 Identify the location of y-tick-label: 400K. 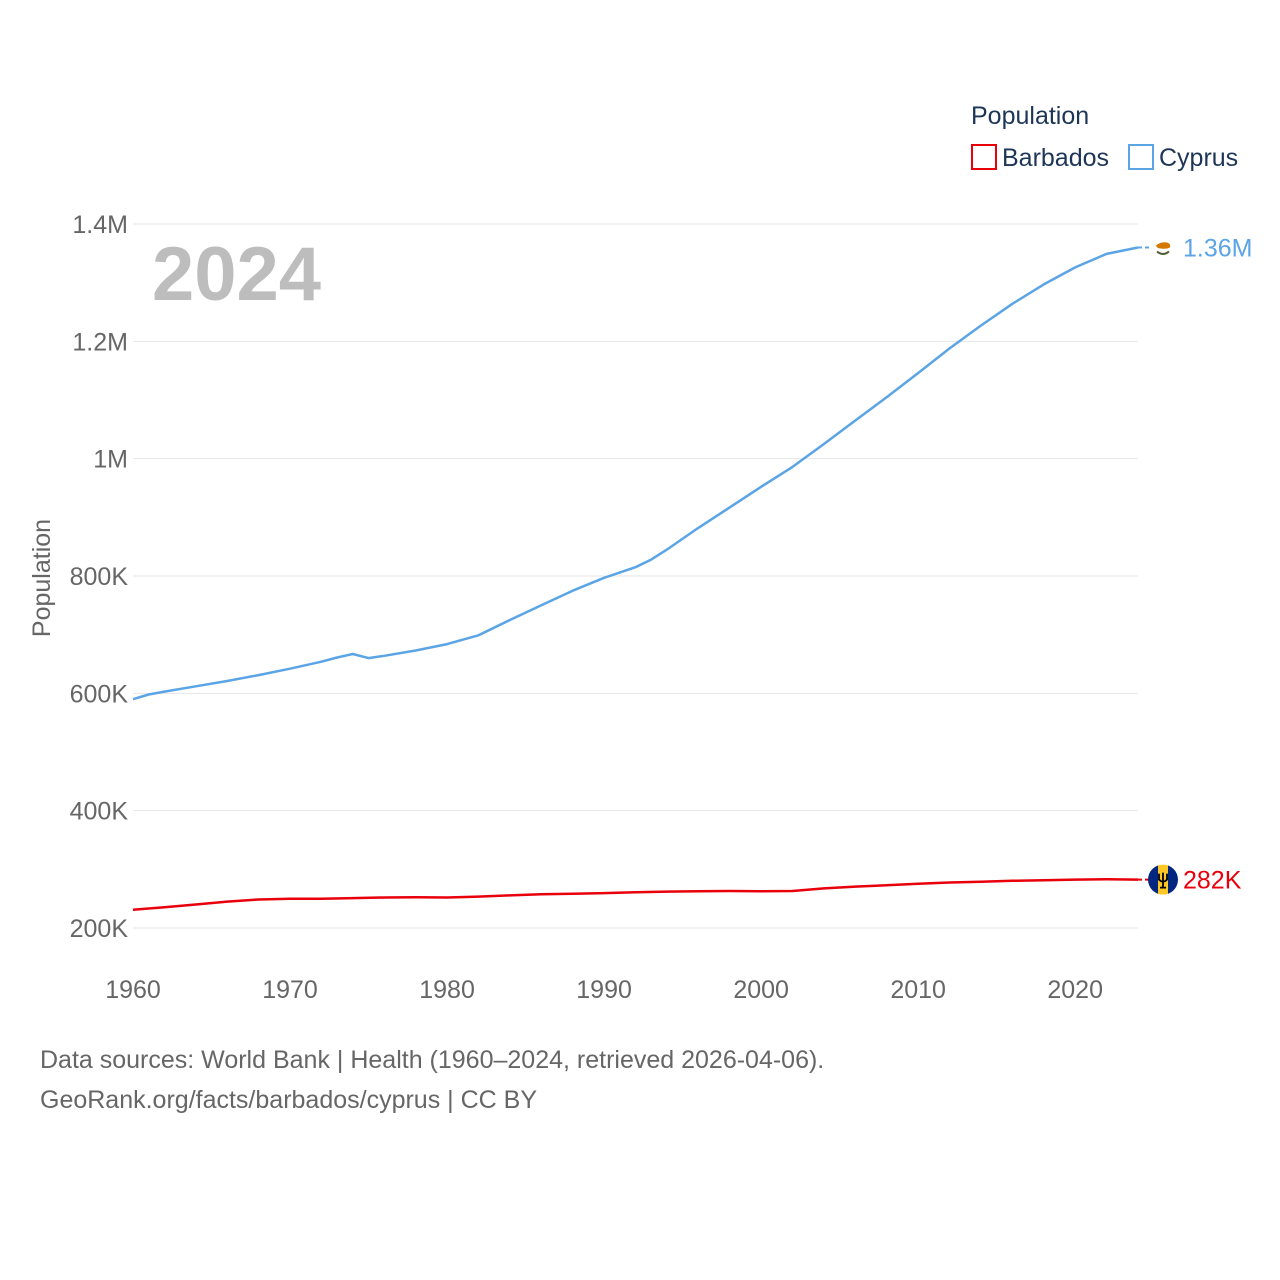
(99, 812).